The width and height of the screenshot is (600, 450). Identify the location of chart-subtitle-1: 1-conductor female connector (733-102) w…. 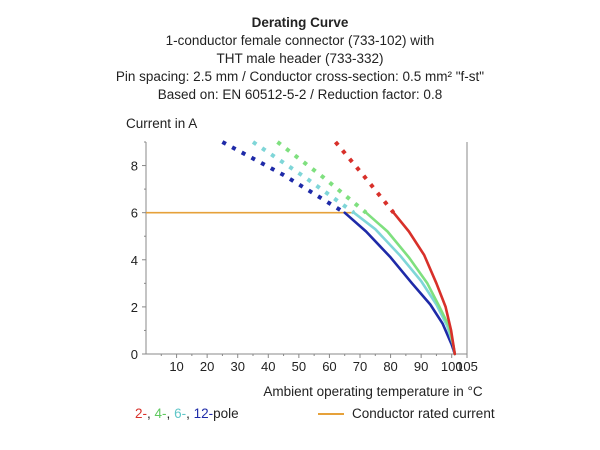
(300, 40).